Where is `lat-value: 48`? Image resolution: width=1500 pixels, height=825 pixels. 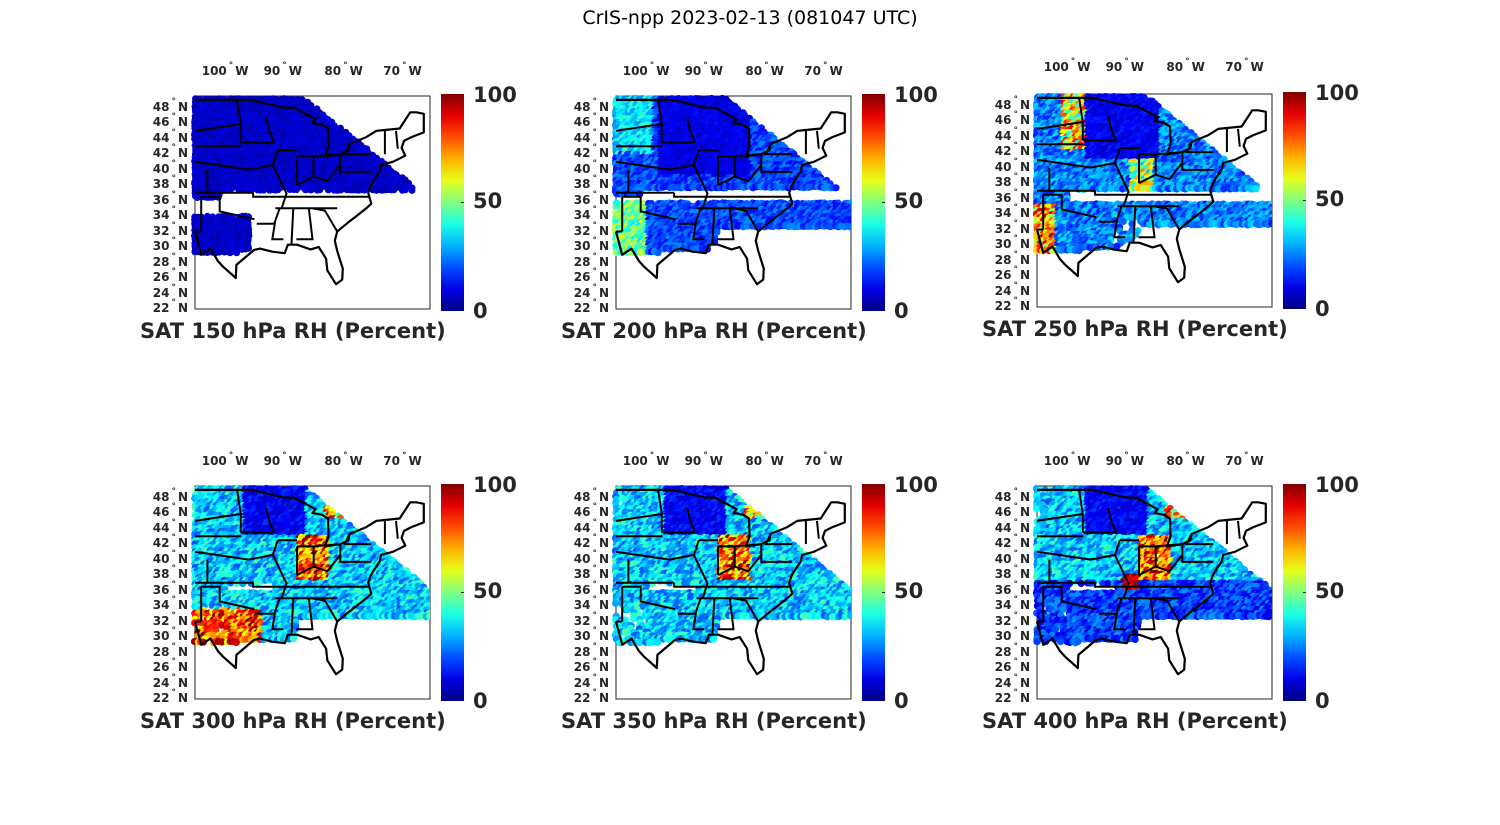 lat-value: 48 is located at coordinates (582, 106).